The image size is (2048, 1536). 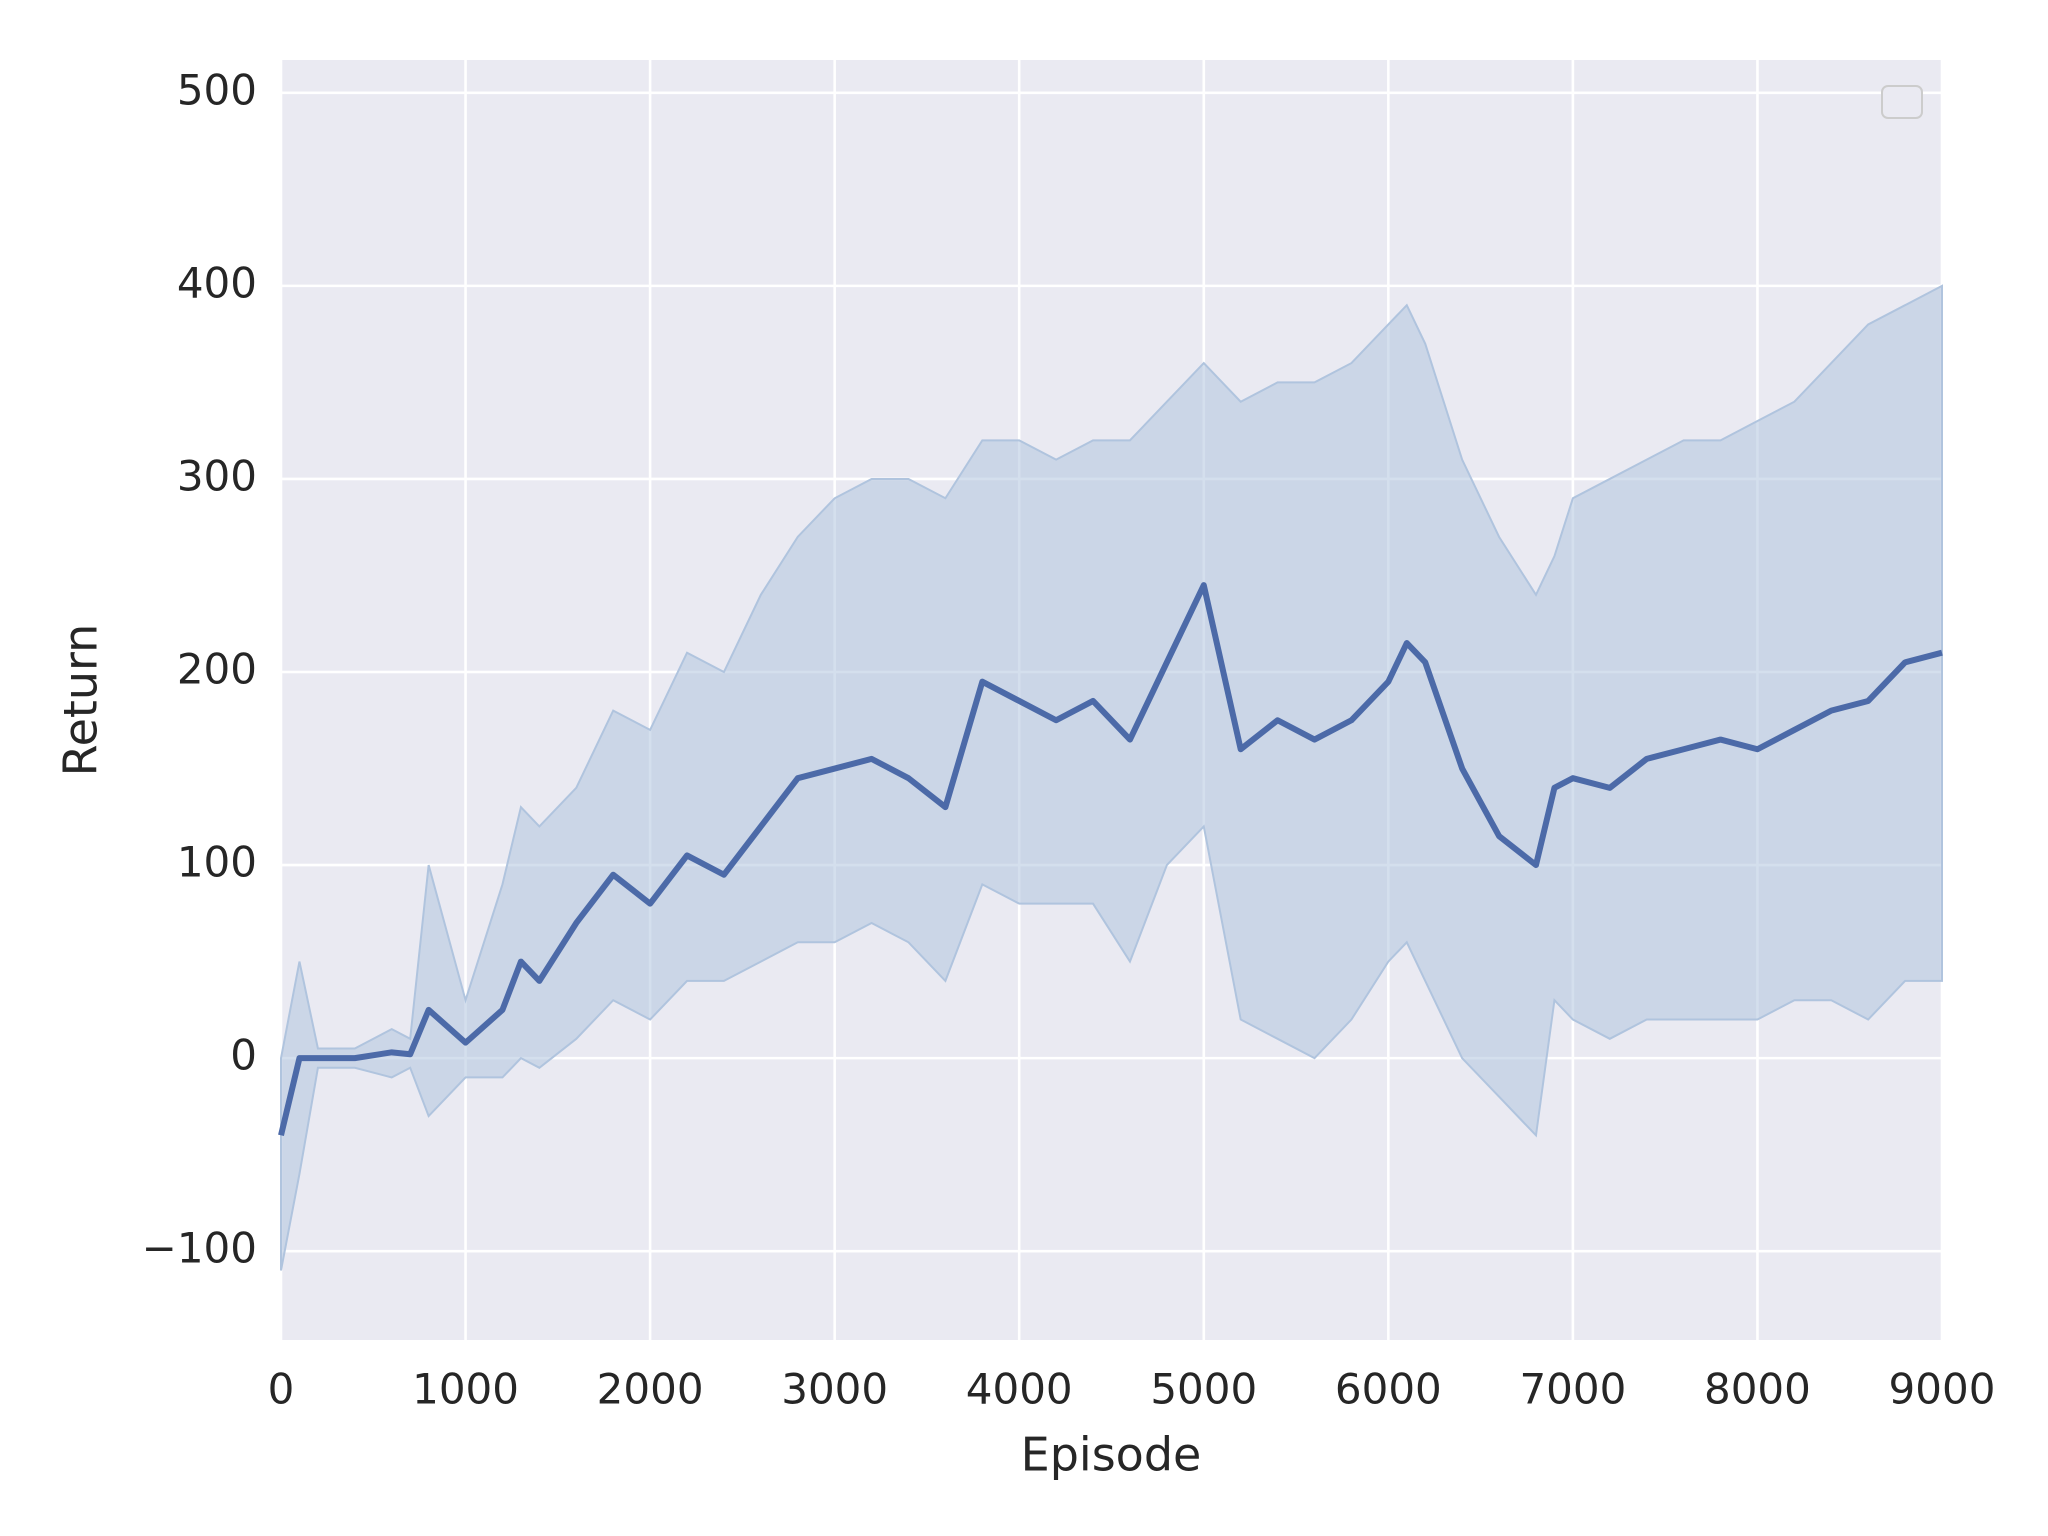 I want to click on x-tick-label: 1000, so click(x=465, y=1389).